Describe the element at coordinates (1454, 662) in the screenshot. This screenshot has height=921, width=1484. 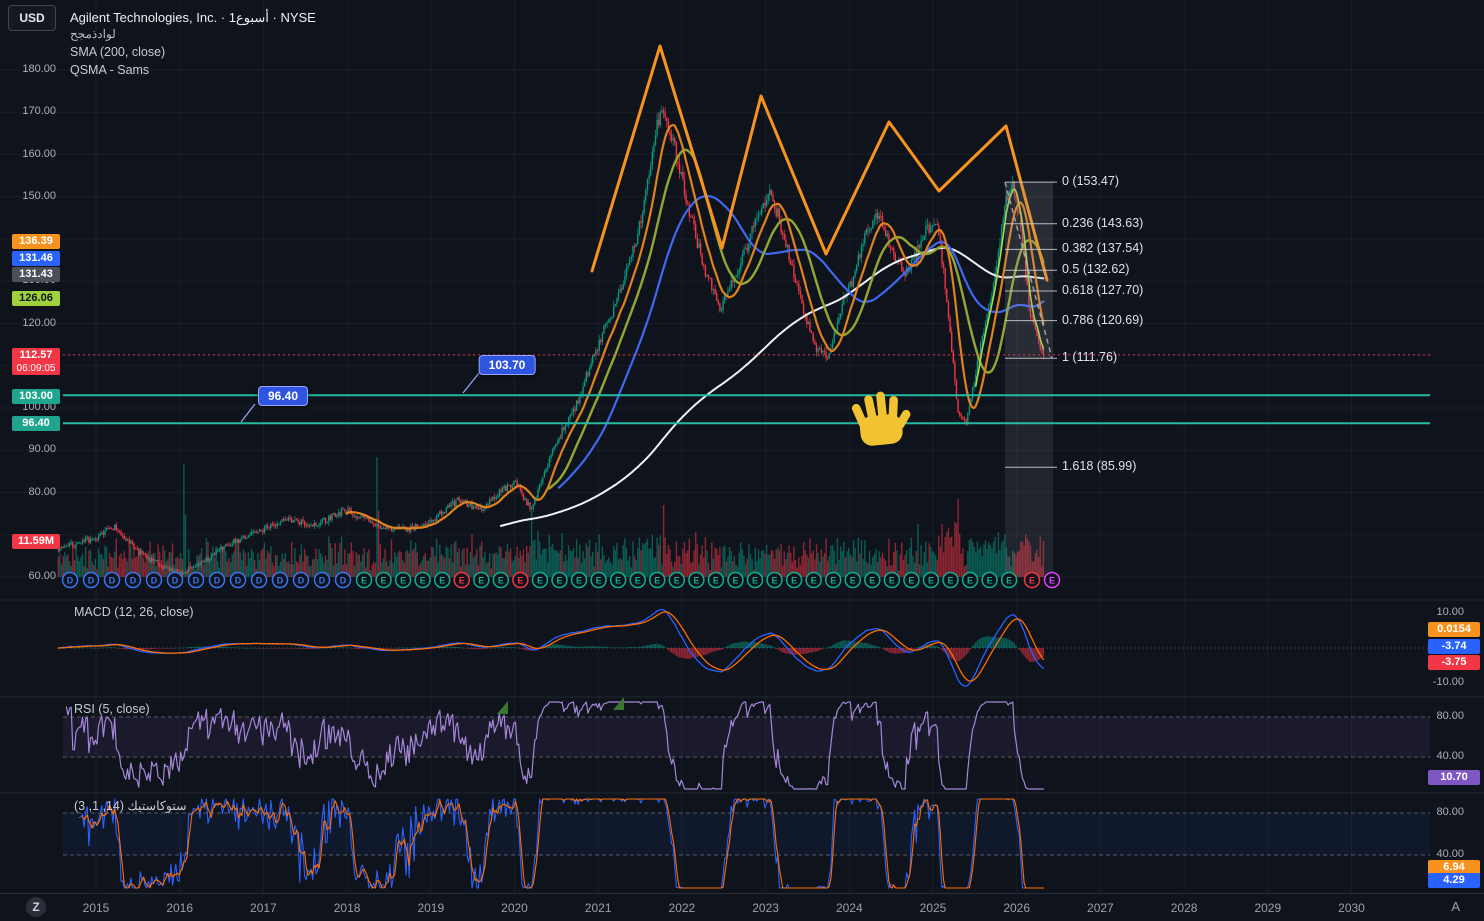
I see `indicator-value-chip: -3.75` at that location.